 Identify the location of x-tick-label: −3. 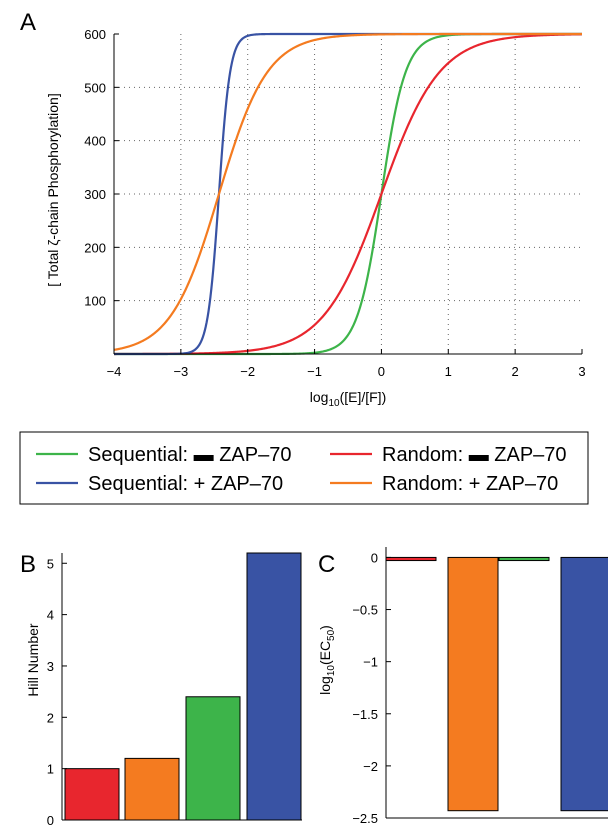
(180, 371).